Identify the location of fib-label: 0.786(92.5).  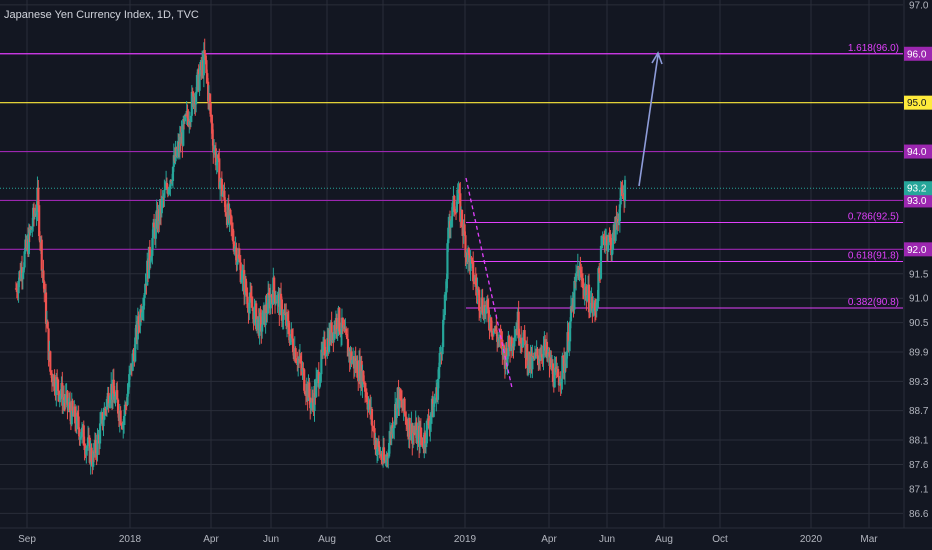
(873, 216).